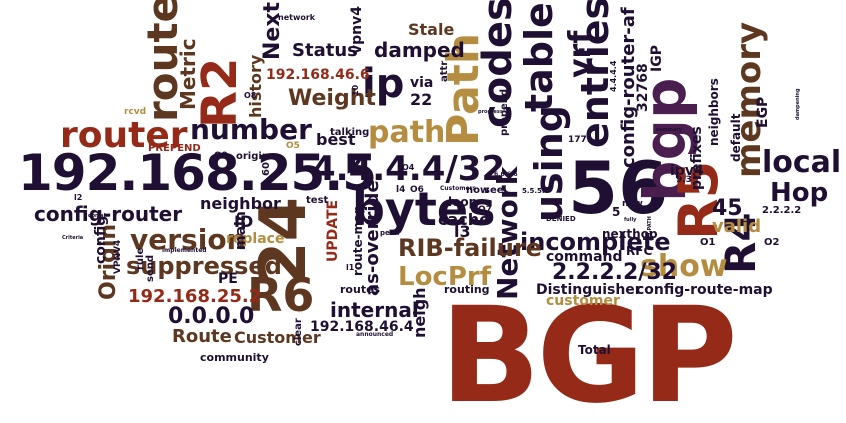 This screenshot has height=423, width=846. Describe the element at coordinates (536, 191) in the screenshot. I see `word-ip-5555: 5.5.5.5` at that location.